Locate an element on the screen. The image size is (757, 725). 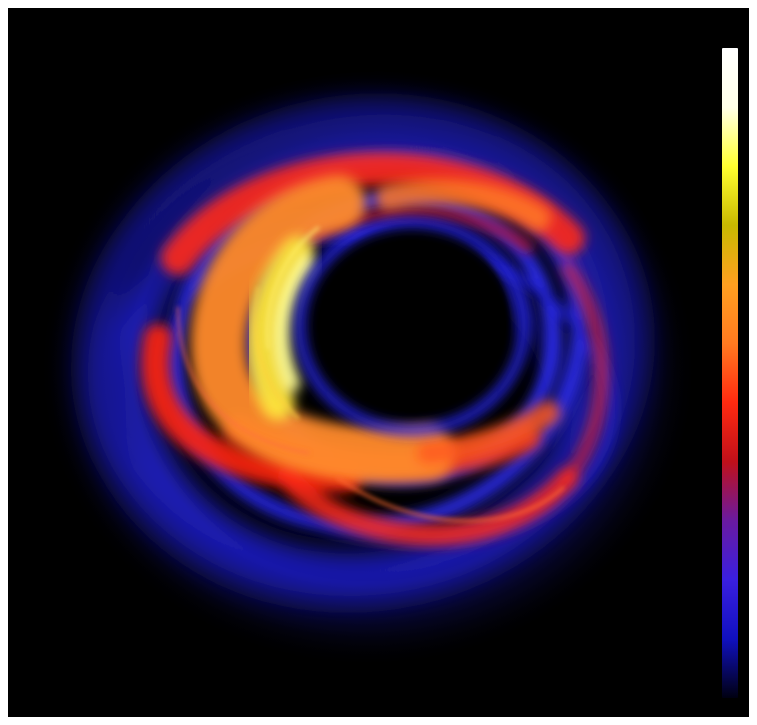
color-scale-bar is located at coordinates (730, 373).